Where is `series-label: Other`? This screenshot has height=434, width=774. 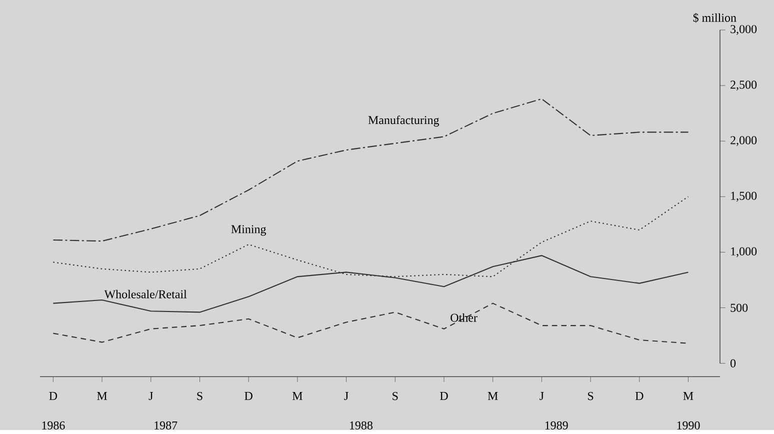 series-label: Other is located at coordinates (464, 317).